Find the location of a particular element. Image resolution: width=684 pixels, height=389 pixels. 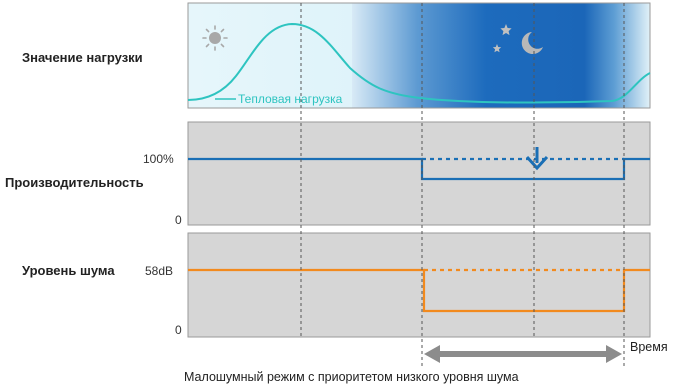

noise-line is located at coordinates (419, 290).